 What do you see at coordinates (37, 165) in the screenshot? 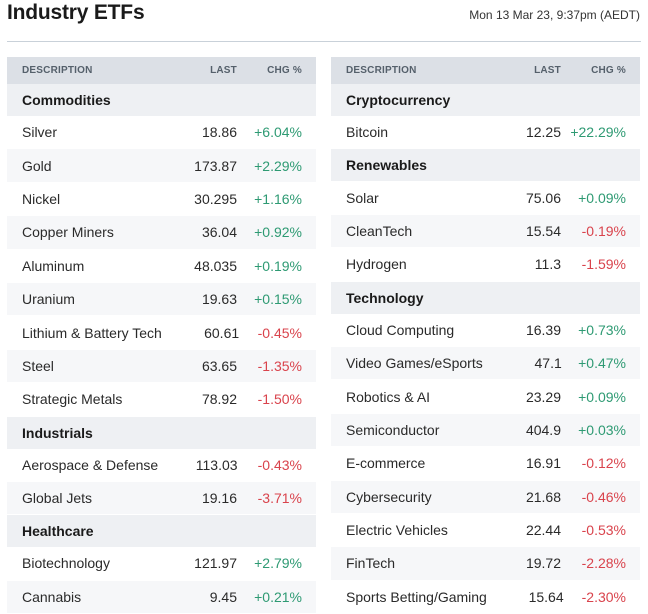
I see `etf-name: Gold` at bounding box center [37, 165].